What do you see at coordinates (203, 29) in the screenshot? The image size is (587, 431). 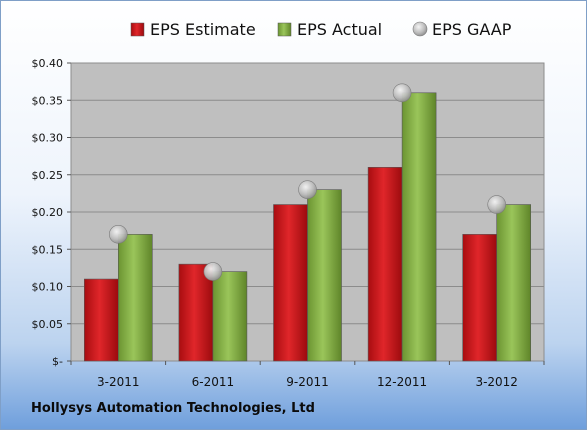 I see `legend-label: EPS Estimate` at bounding box center [203, 29].